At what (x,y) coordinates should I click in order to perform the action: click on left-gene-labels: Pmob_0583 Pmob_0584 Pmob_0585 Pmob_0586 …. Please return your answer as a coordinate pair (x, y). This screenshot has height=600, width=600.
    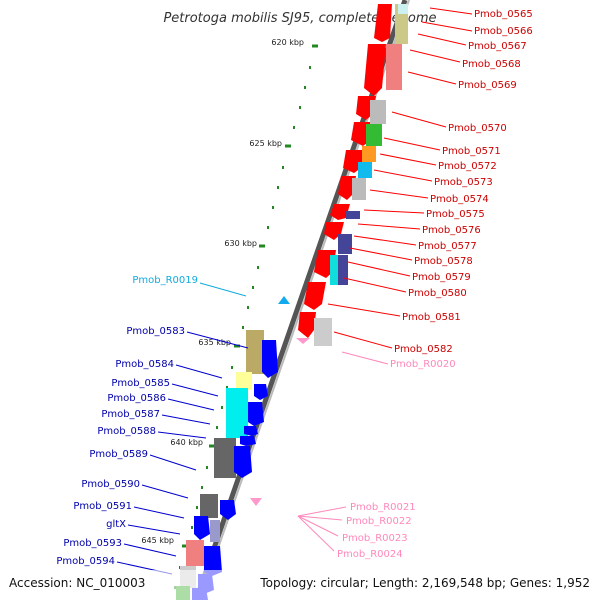
    Looking at the image, I should click on (152, 450).